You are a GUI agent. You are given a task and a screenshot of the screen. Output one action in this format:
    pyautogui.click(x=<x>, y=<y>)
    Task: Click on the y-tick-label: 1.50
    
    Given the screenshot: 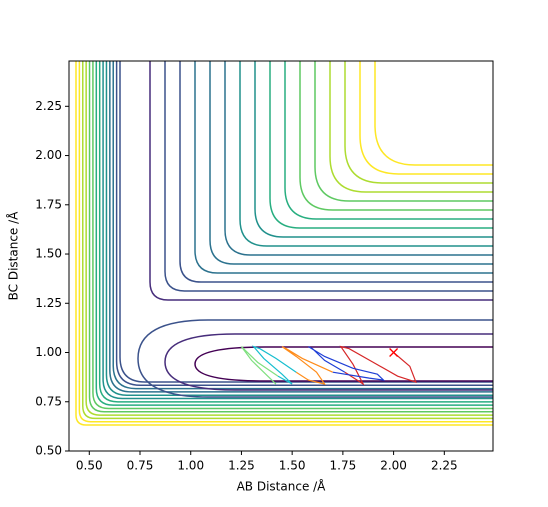 What is the action you would take?
    pyautogui.click(x=48, y=254)
    